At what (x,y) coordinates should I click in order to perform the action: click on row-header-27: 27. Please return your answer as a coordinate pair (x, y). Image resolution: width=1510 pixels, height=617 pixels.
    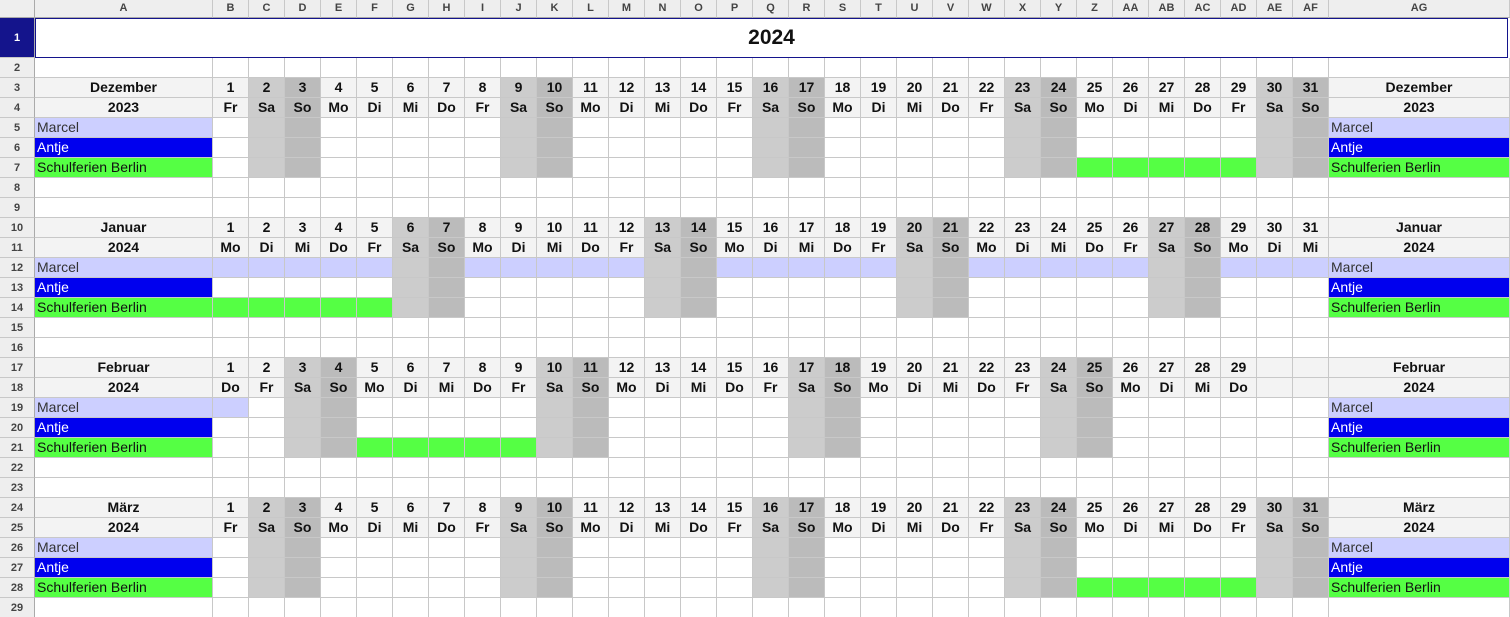
    Looking at the image, I should click on (17, 568).